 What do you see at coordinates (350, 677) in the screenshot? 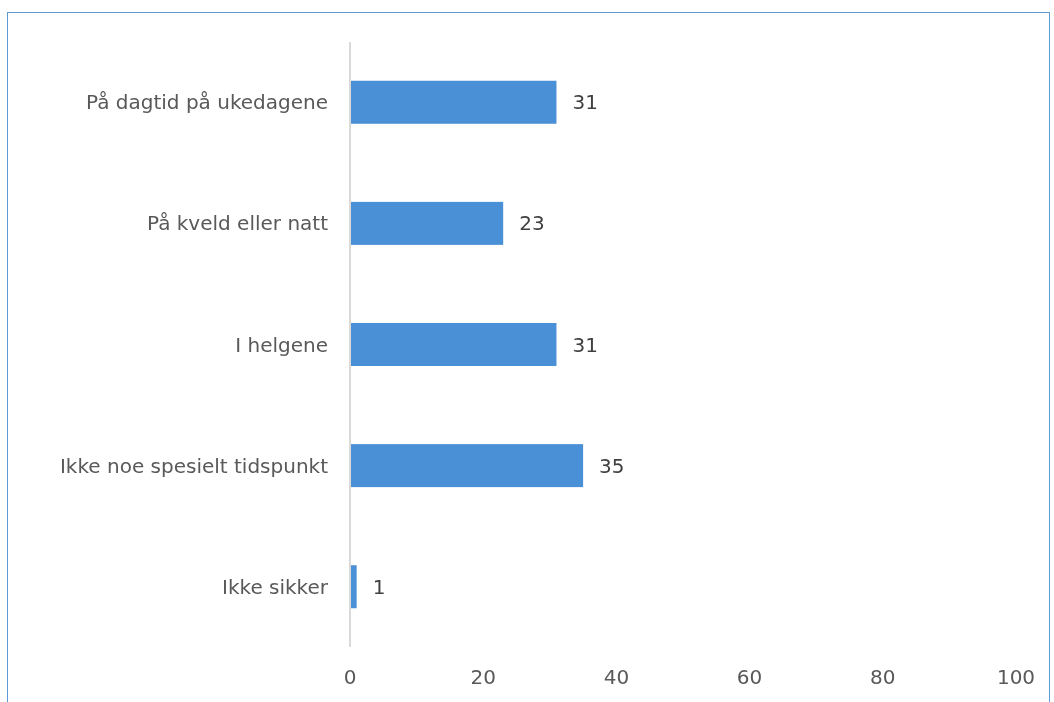
I see `x-tick-label: 0` at bounding box center [350, 677].